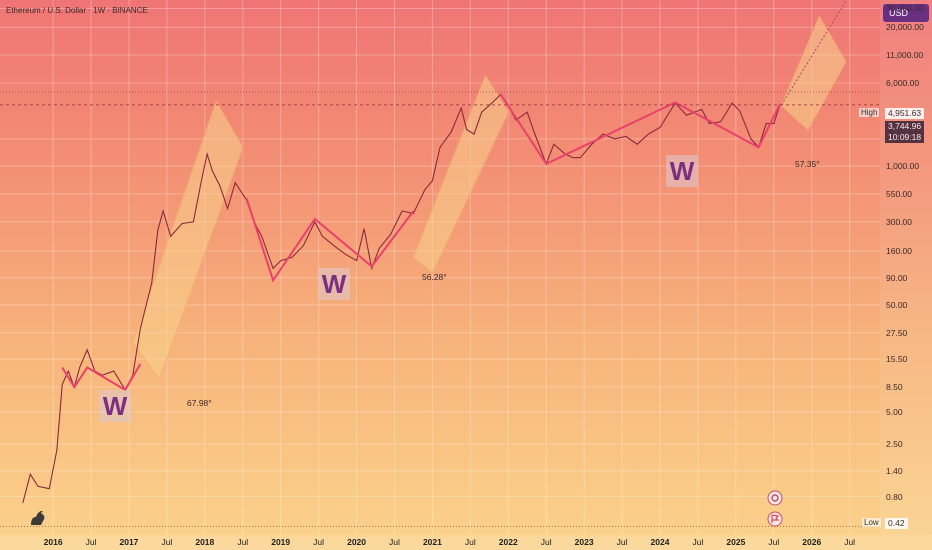 This screenshot has width=932, height=550. I want to click on time-tick-label: 2018, so click(205, 542).